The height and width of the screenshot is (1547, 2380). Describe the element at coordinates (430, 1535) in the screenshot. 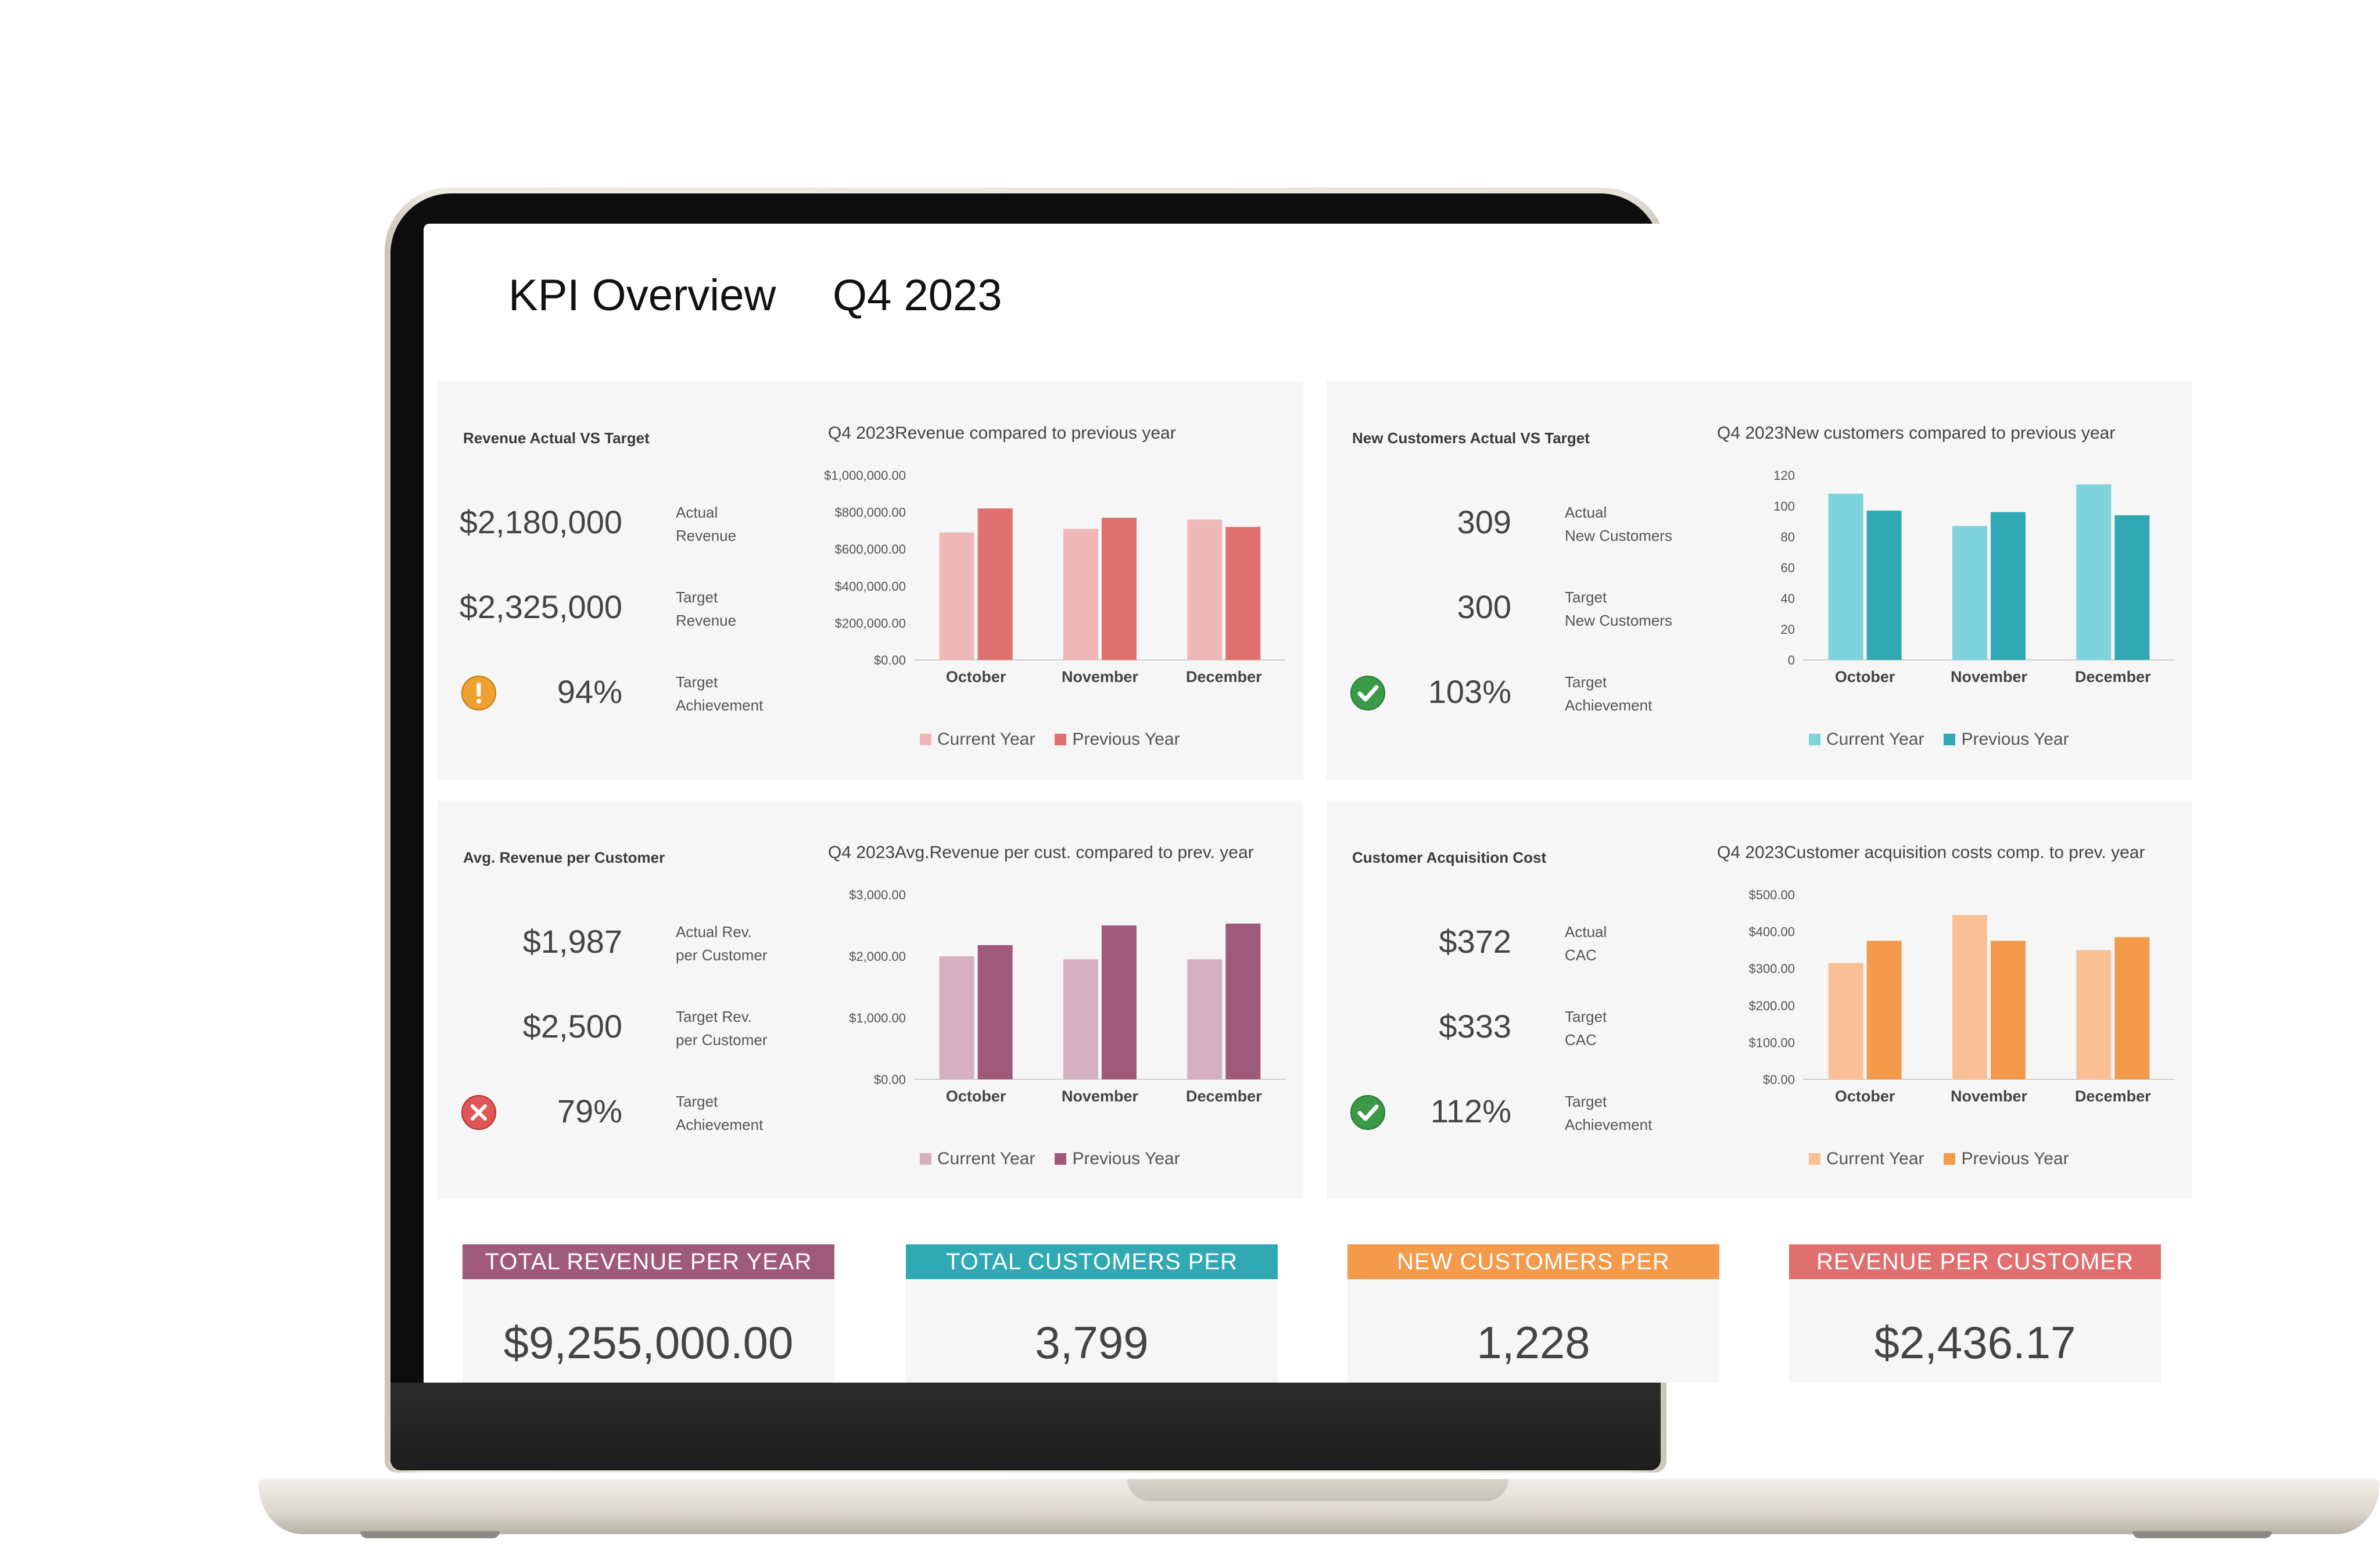

I see `laptop-foot-left` at that location.